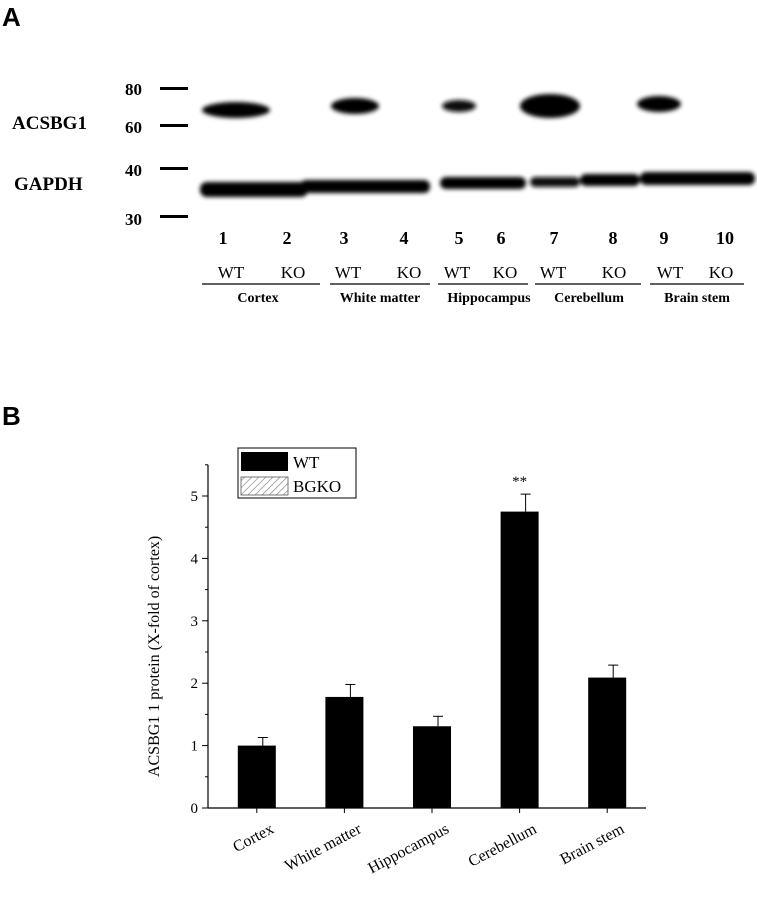  I want to click on lane-numbers: 1 2 3 4 5 6 7 8 9 10, so click(477, 238).